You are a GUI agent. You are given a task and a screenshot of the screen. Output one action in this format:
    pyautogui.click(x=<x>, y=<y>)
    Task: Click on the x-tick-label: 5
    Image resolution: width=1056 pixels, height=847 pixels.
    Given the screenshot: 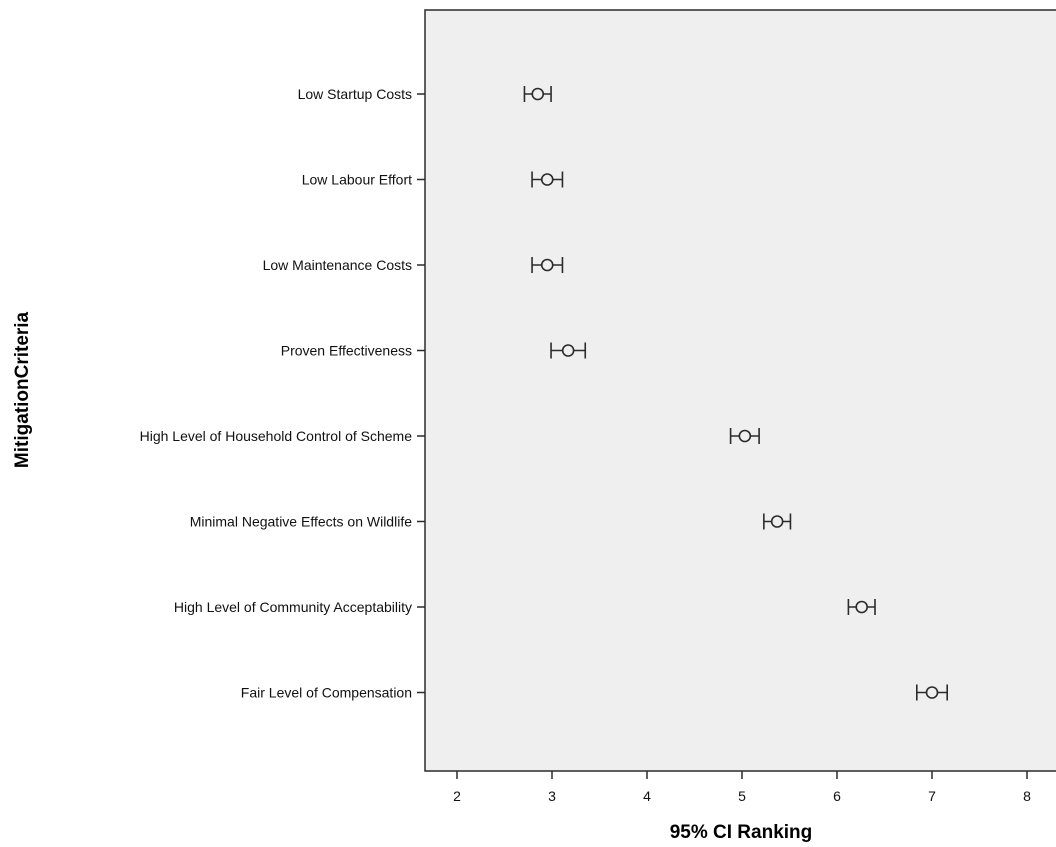 What is the action you would take?
    pyautogui.click(x=742, y=796)
    